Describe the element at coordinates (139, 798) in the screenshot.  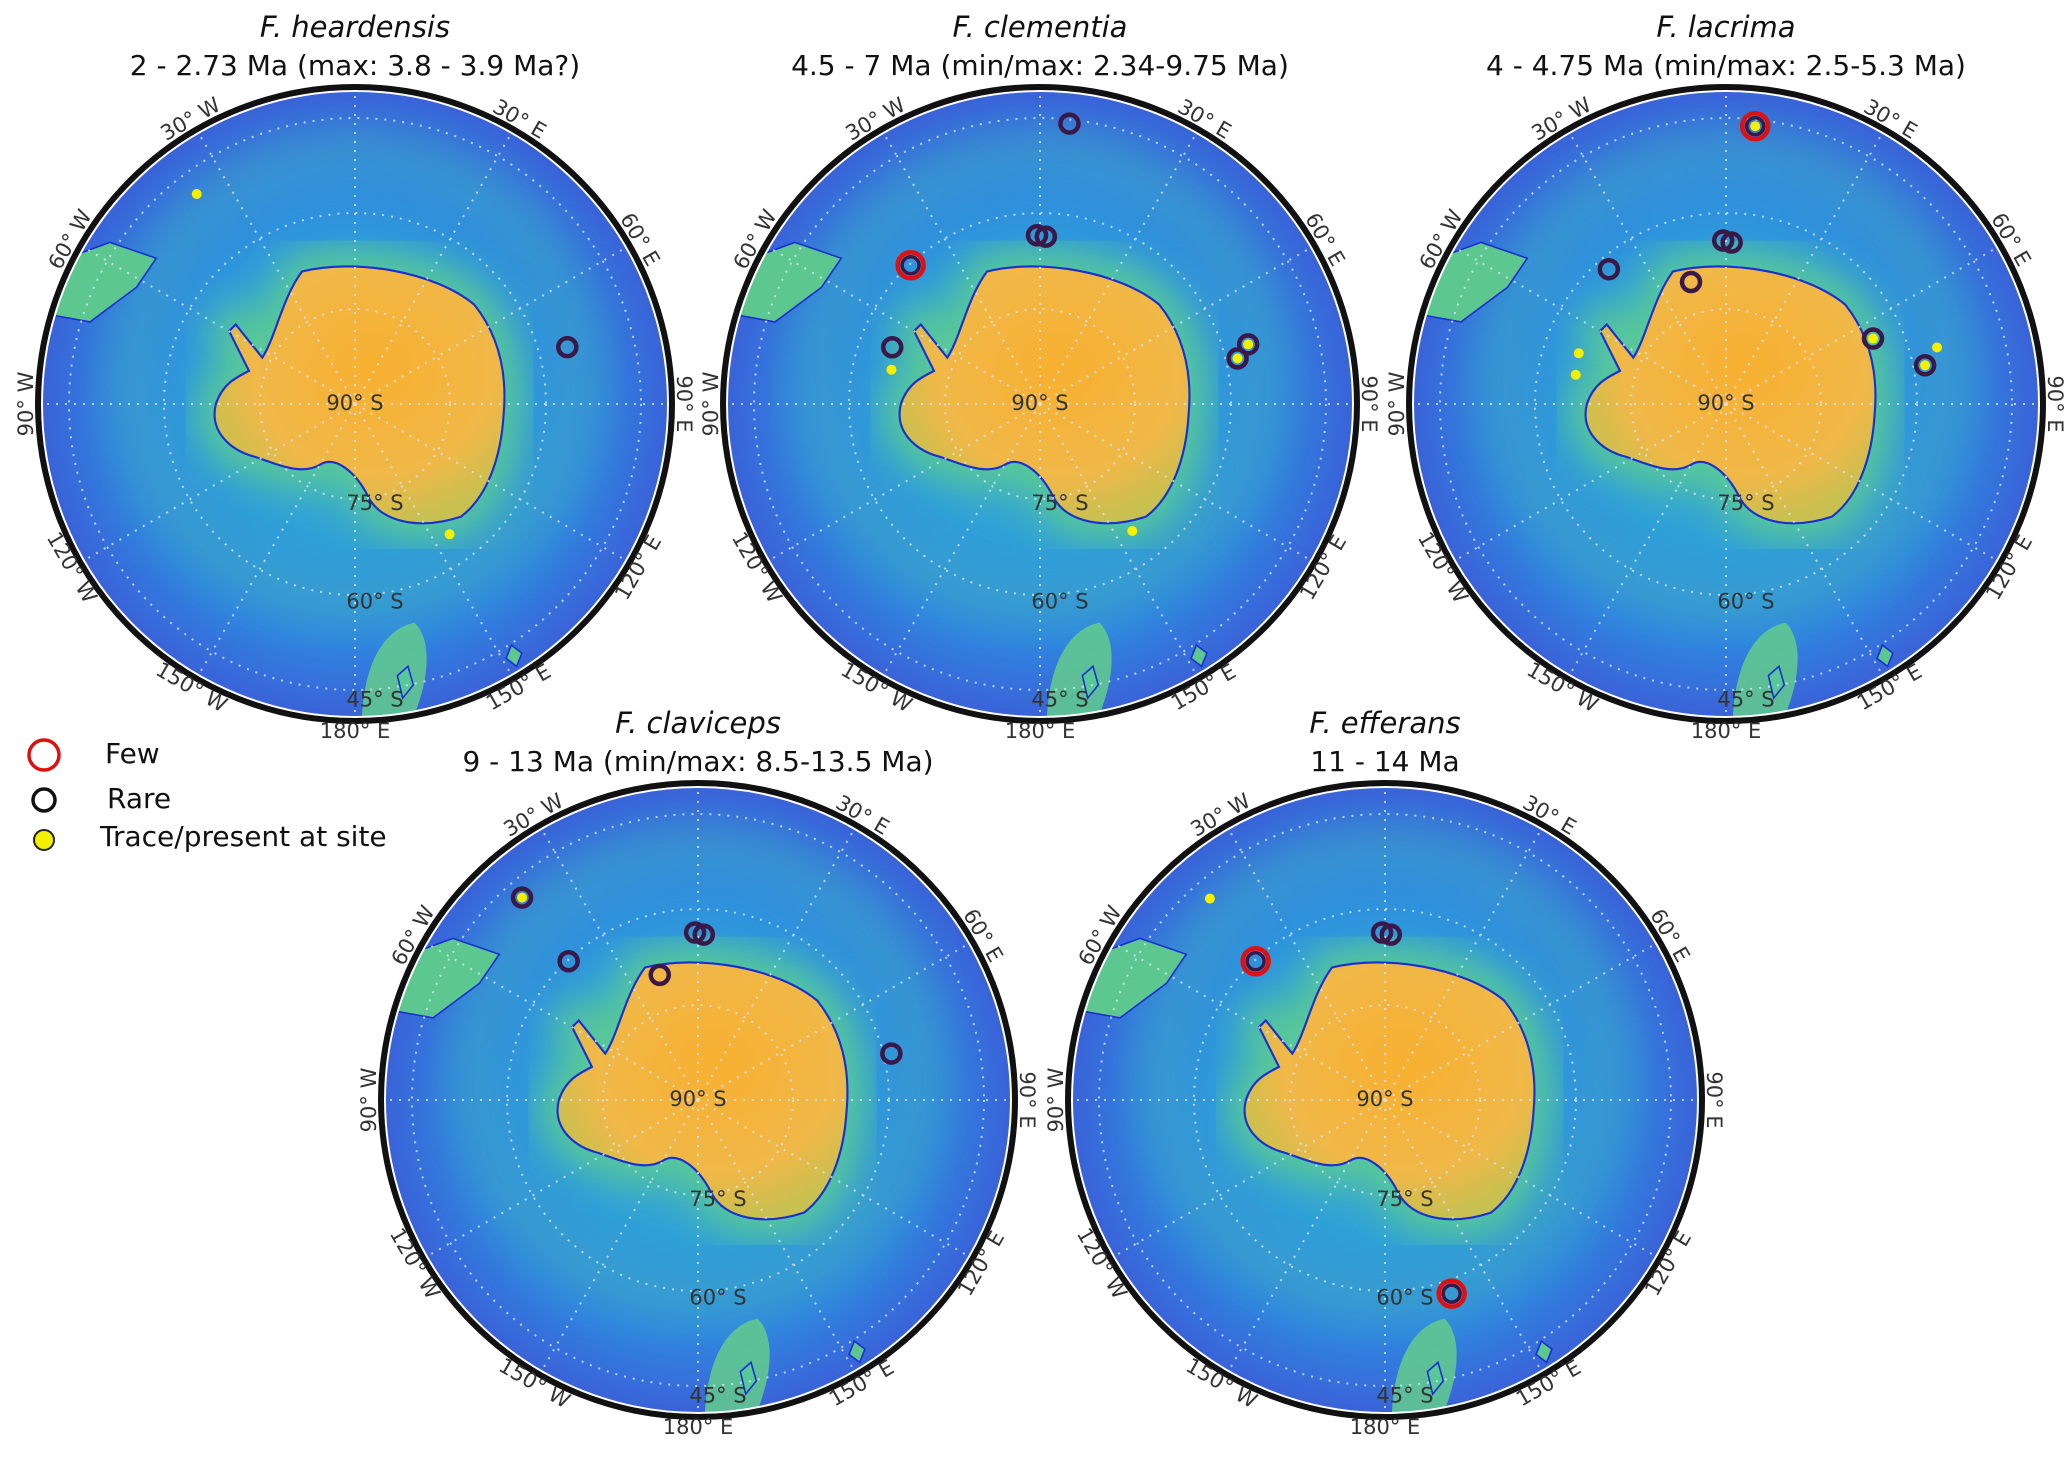
I see `legend-label-rare: Rare` at that location.